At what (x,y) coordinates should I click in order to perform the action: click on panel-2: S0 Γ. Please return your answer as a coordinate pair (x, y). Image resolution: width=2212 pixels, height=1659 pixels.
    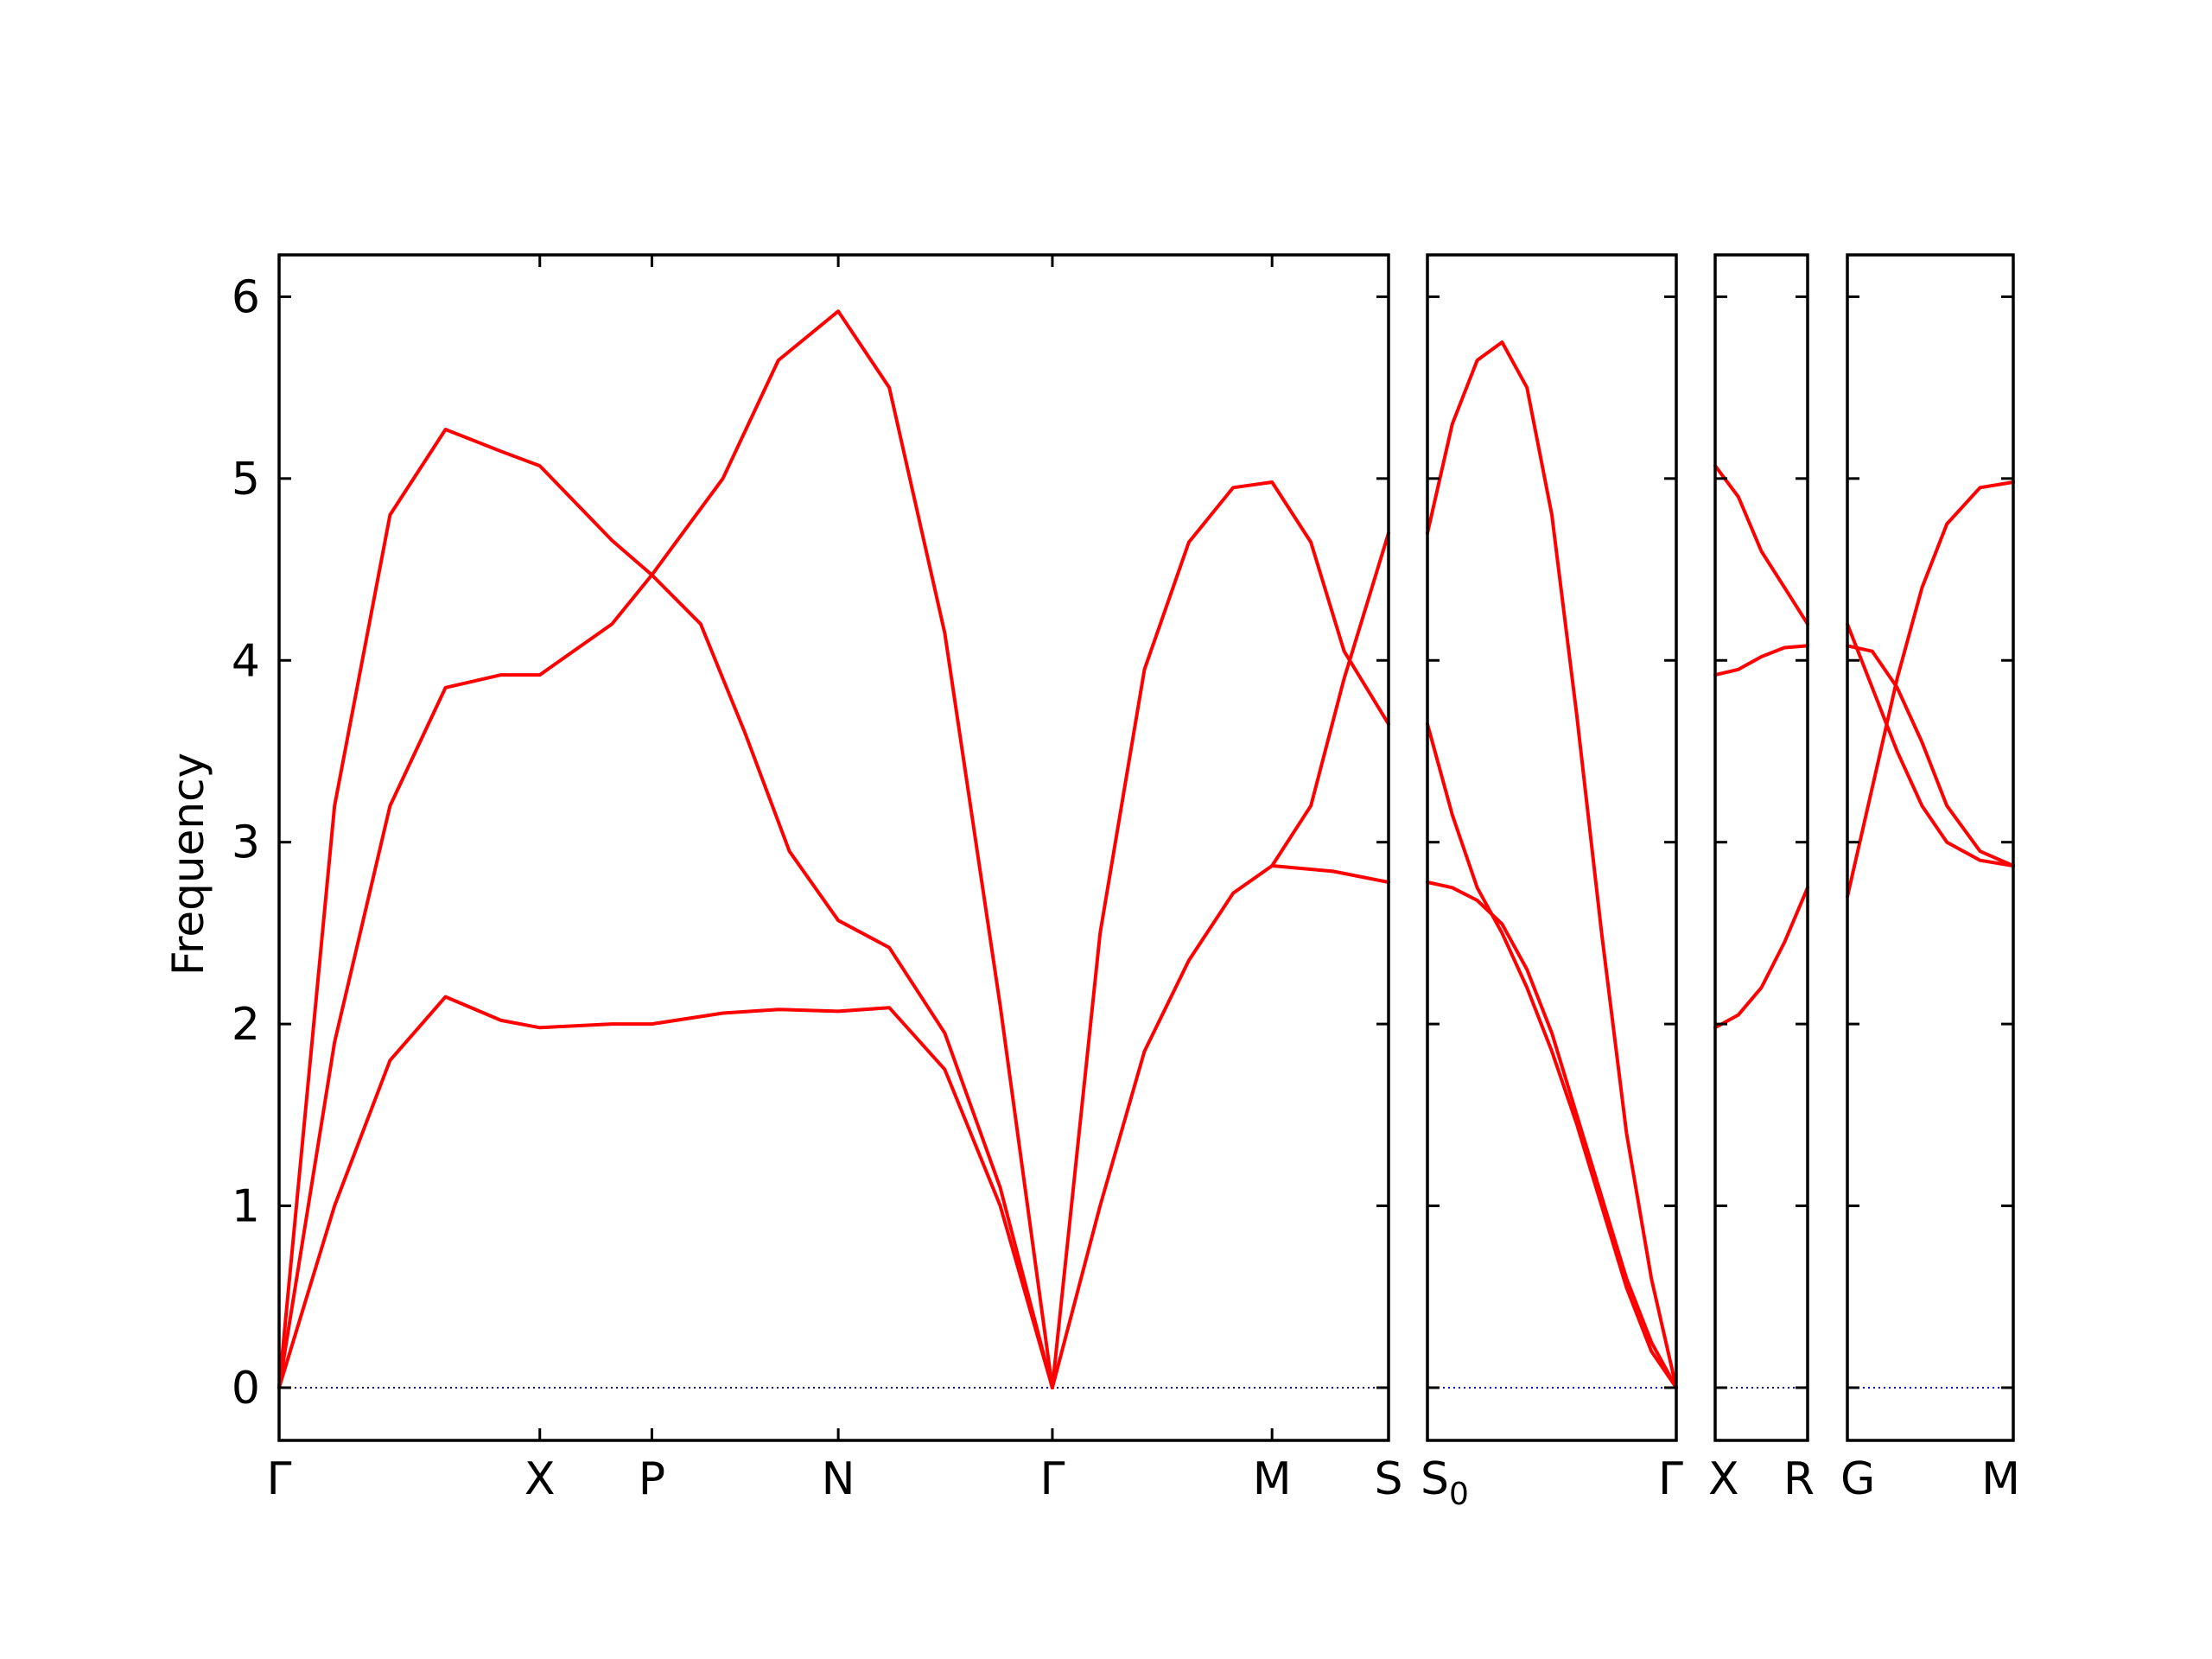
    Looking at the image, I should click on (1552, 882).